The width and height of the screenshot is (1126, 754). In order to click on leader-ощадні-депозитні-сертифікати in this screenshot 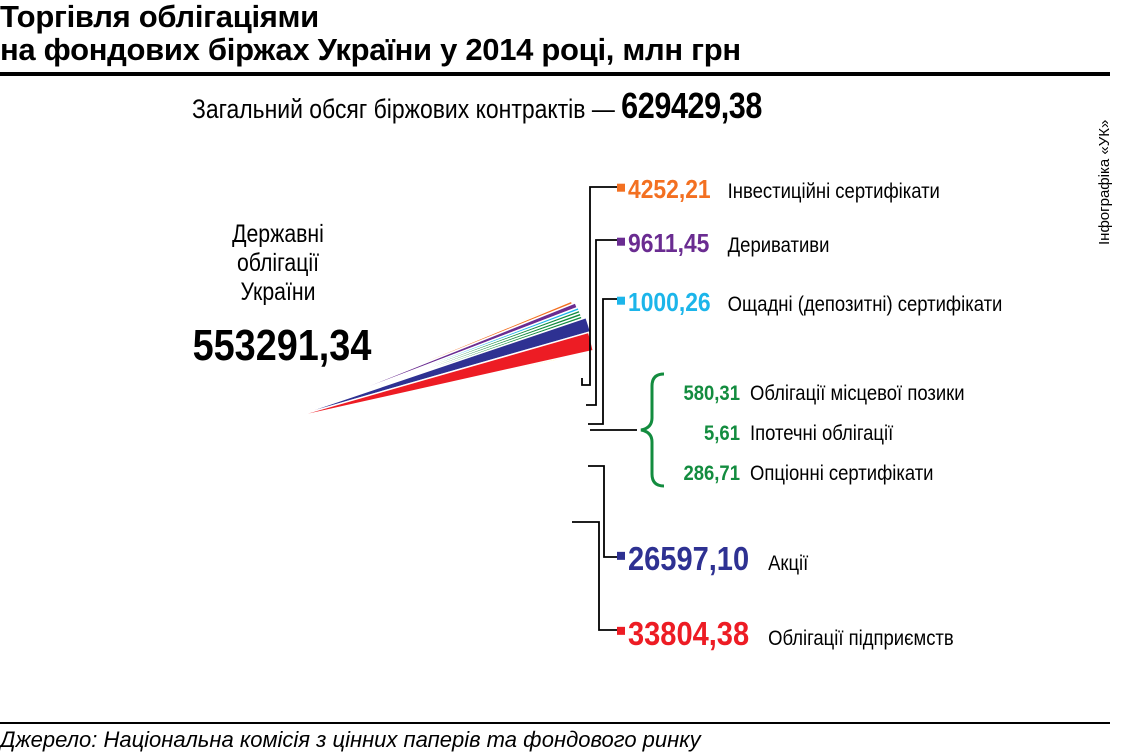, I will do `click(603, 361)`.